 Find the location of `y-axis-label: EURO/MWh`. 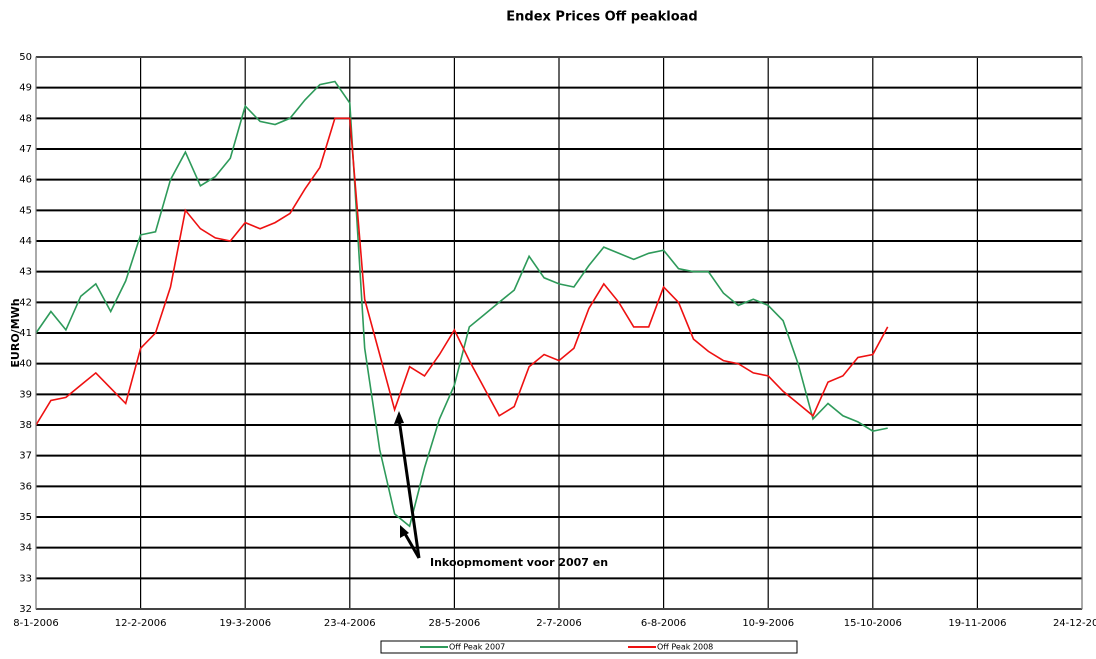

y-axis-label: EURO/MWh is located at coordinates (15, 332).